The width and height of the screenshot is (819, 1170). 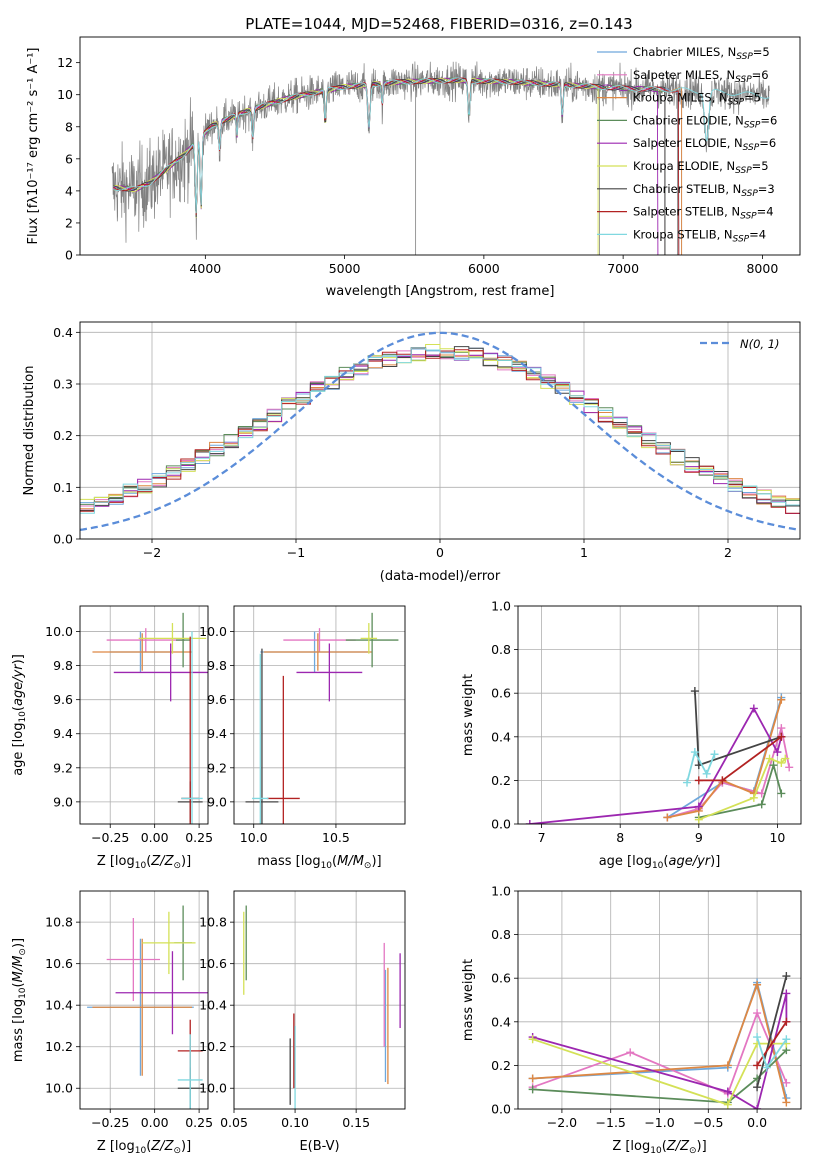 I want to click on x-tick-label: 2, so click(x=728, y=552).